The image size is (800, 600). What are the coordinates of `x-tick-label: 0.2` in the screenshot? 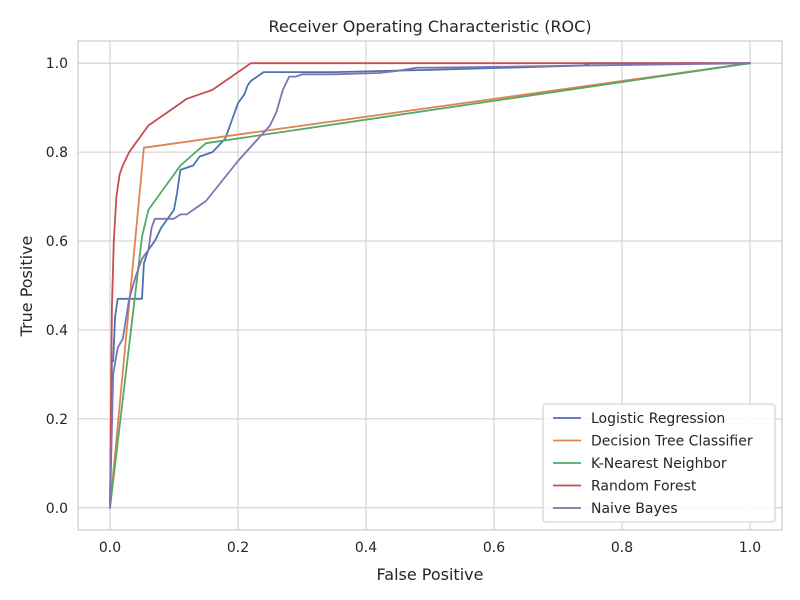 It's located at (238, 548).